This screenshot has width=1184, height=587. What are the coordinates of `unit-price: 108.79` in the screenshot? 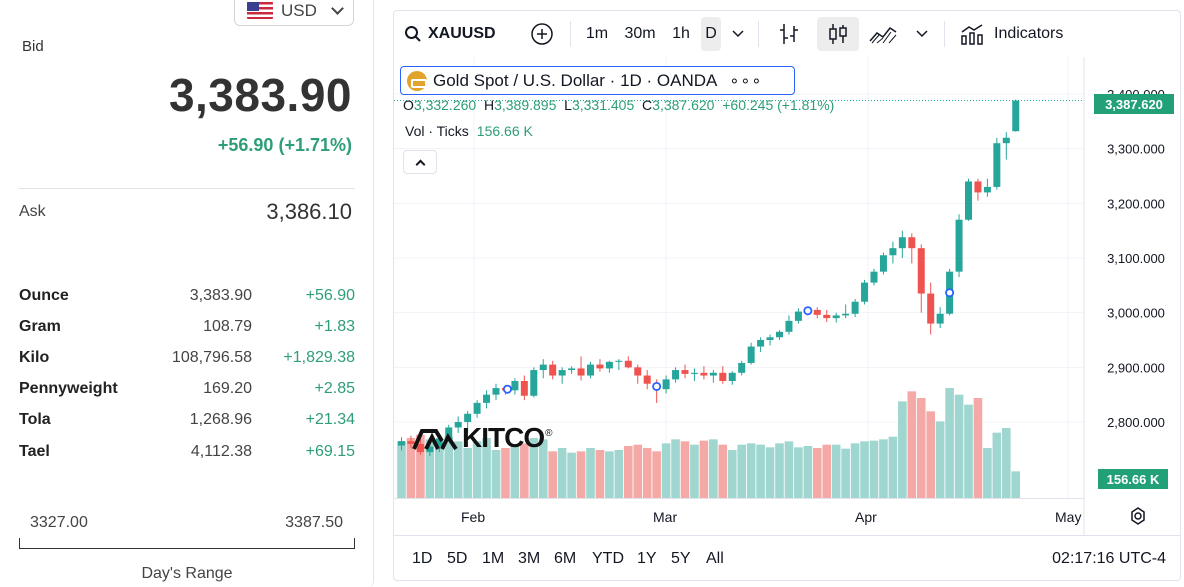 It's located at (227, 326).